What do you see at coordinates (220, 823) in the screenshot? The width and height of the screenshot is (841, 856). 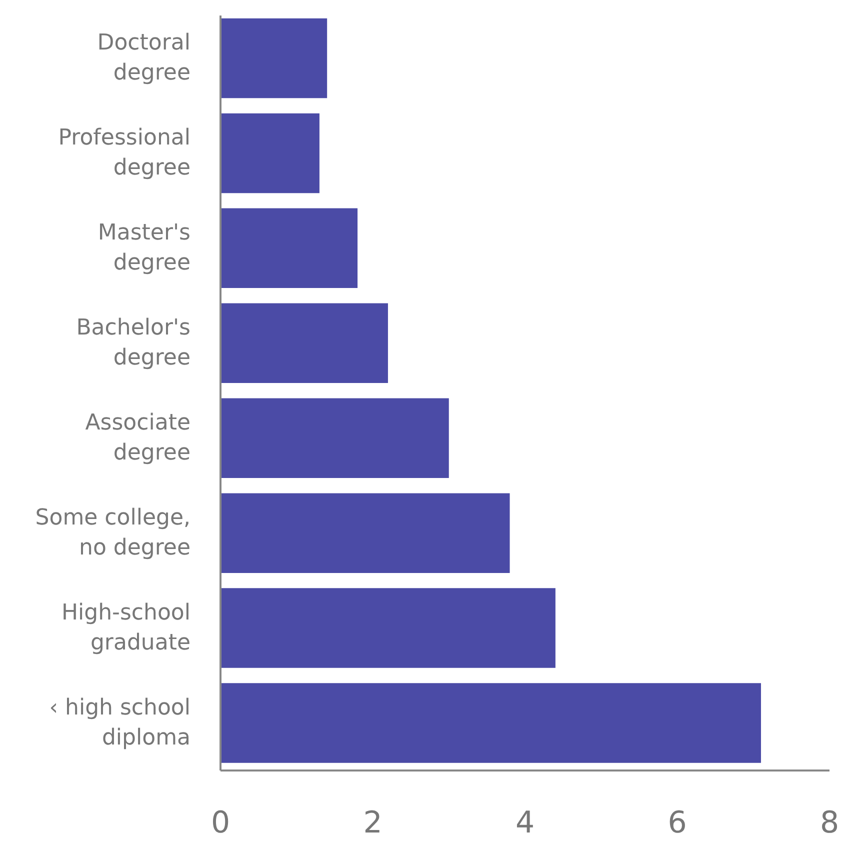 I see `x-tick-label: 0` at bounding box center [220, 823].